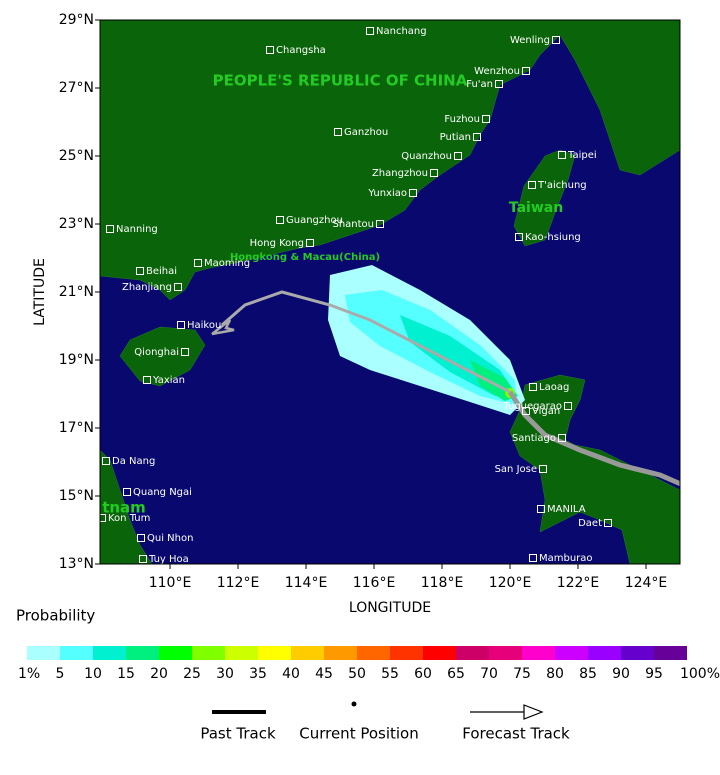  Describe the element at coordinates (374, 583) in the screenshot. I see `x-tick-label: 116°E` at that location.